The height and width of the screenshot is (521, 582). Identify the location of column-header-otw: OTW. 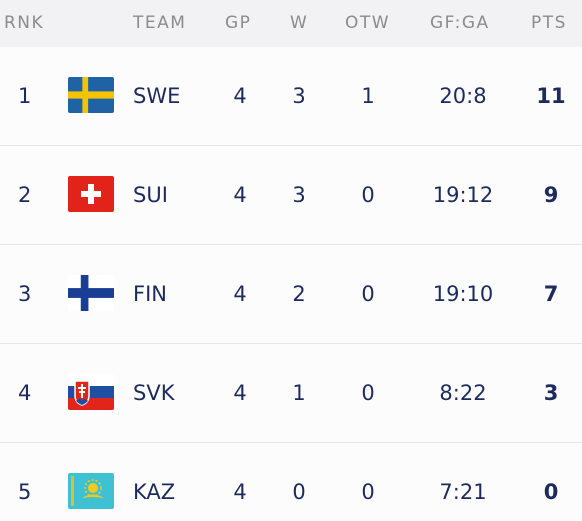
(368, 23).